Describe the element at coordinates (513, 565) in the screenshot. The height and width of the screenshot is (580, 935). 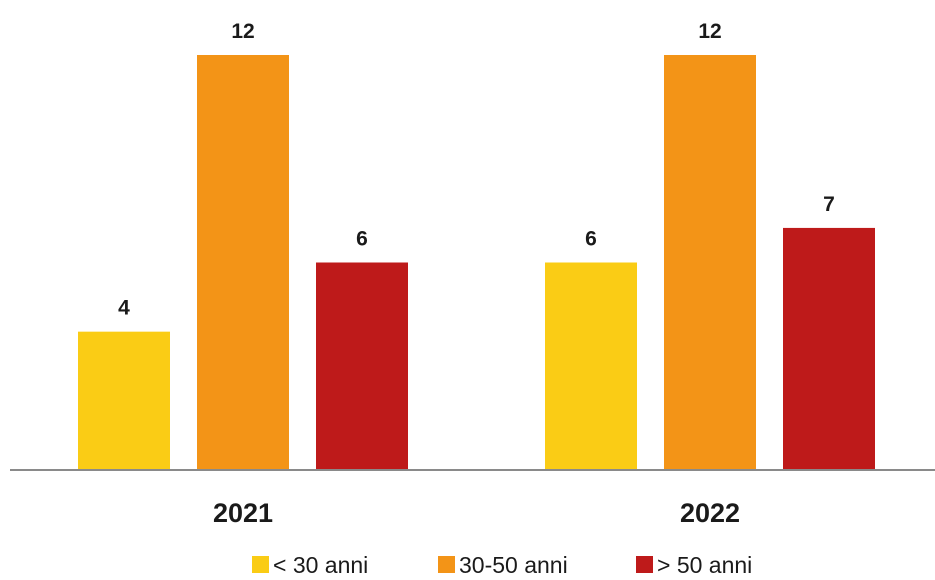
I see `legend-label-30-50-anni: 30-50 anni` at that location.